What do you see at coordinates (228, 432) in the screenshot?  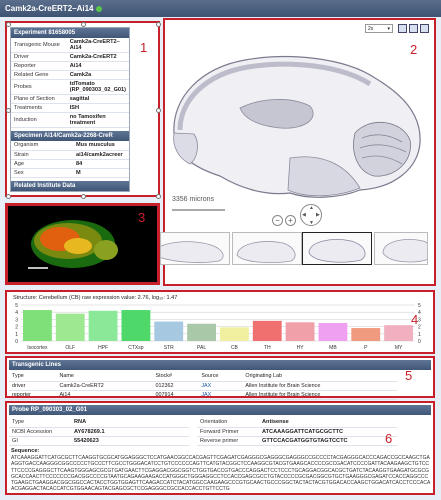 I see `probe-right-key: Forward Primer` at bounding box center [228, 432].